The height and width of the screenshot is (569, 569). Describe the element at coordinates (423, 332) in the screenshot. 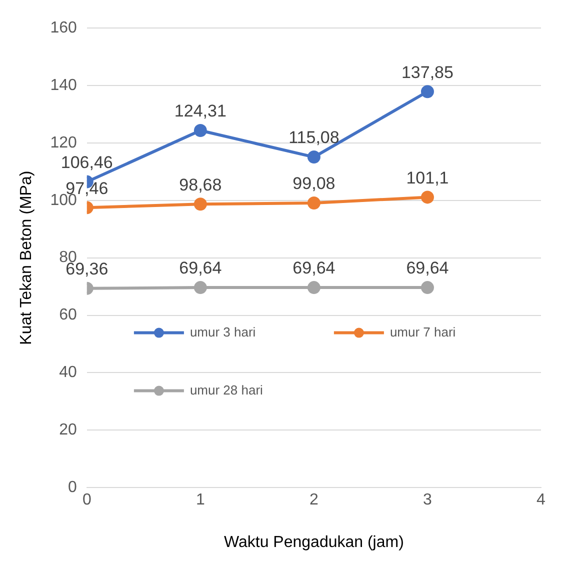

I see `legend-label: umur 7 hari` at that location.